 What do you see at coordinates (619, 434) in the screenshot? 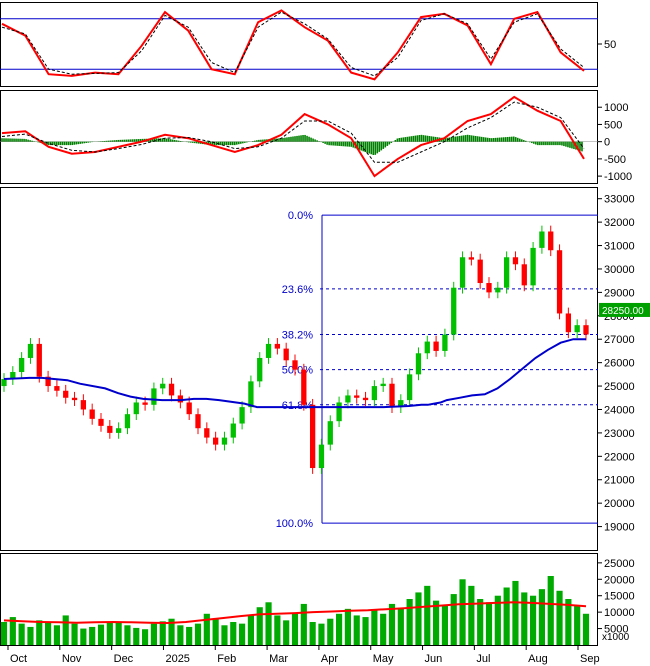
I see `price-tick-label: 23000` at bounding box center [619, 434].